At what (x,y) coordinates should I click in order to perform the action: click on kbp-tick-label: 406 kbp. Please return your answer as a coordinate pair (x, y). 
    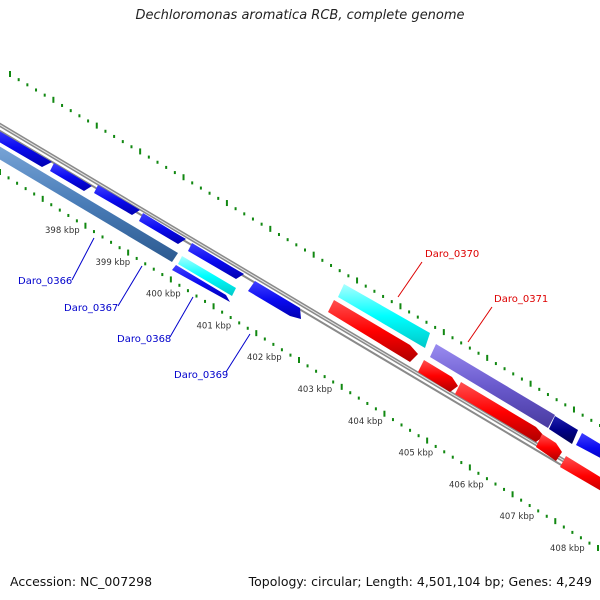
    Looking at the image, I should click on (466, 485).